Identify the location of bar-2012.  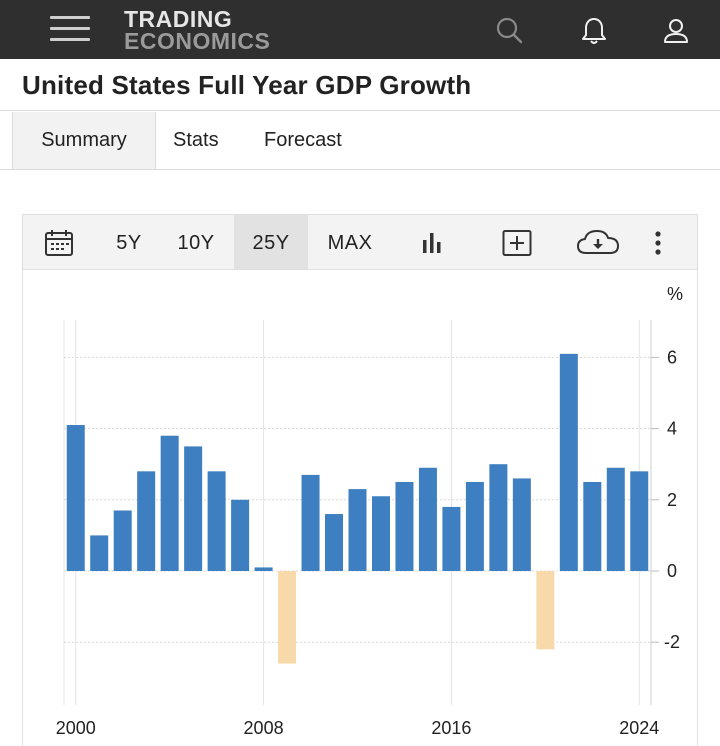
(357, 530).